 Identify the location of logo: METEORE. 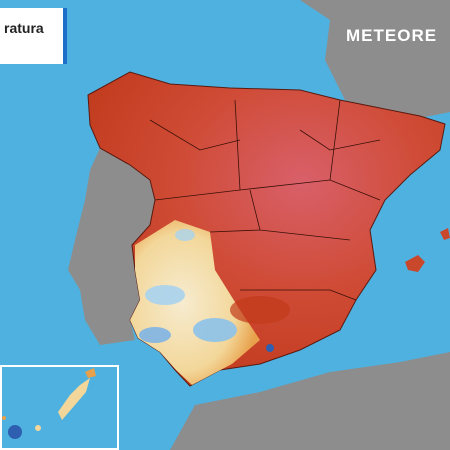
(391, 35).